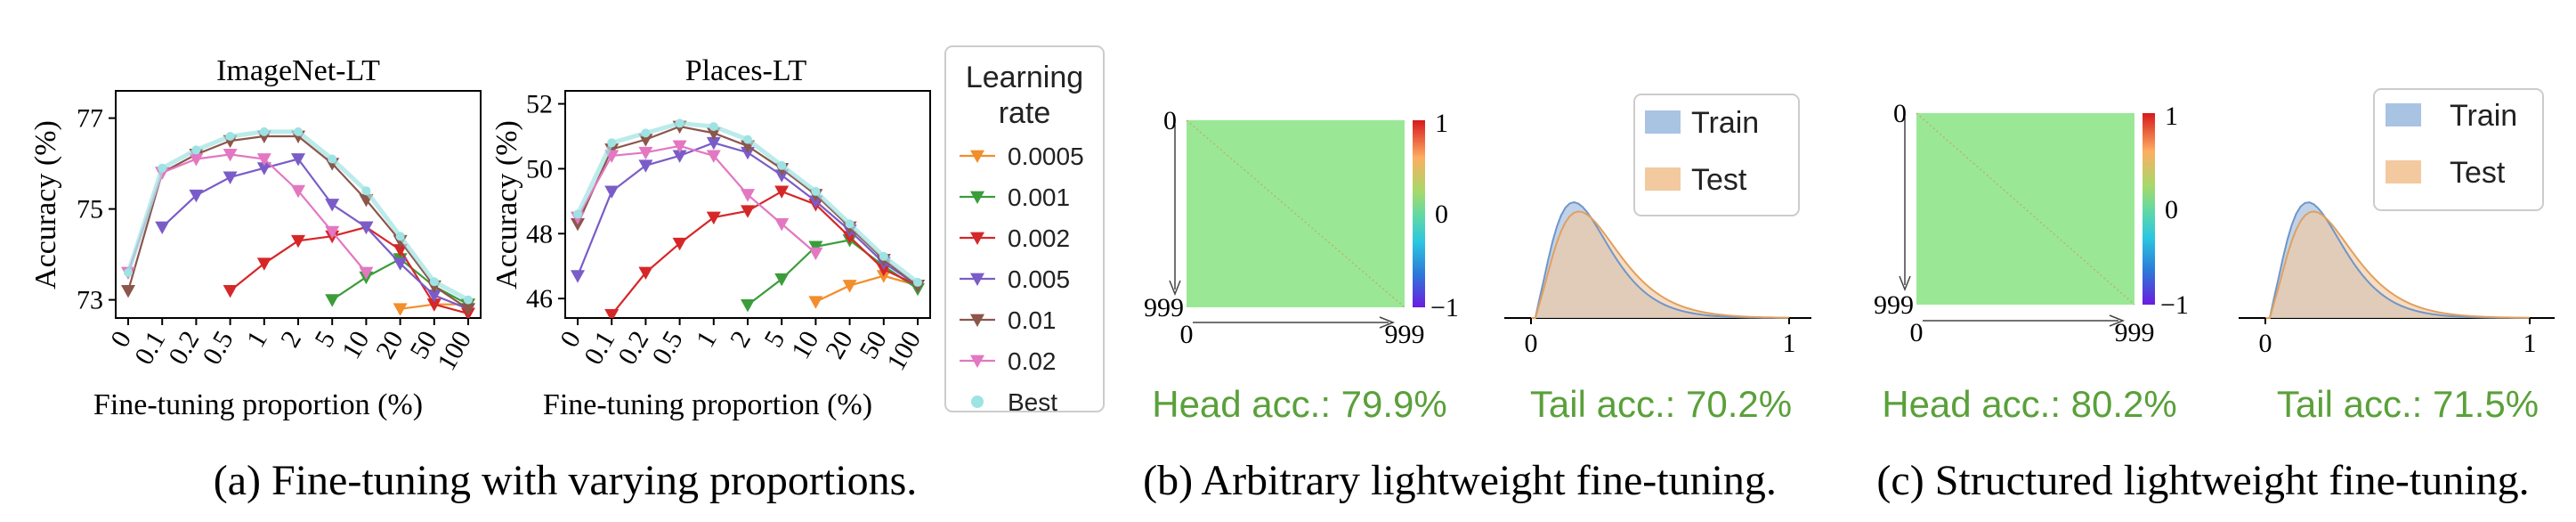 This screenshot has width=2576, height=522. What do you see at coordinates (218, 348) in the screenshot?
I see `x-tick-label: 0.5` at bounding box center [218, 348].